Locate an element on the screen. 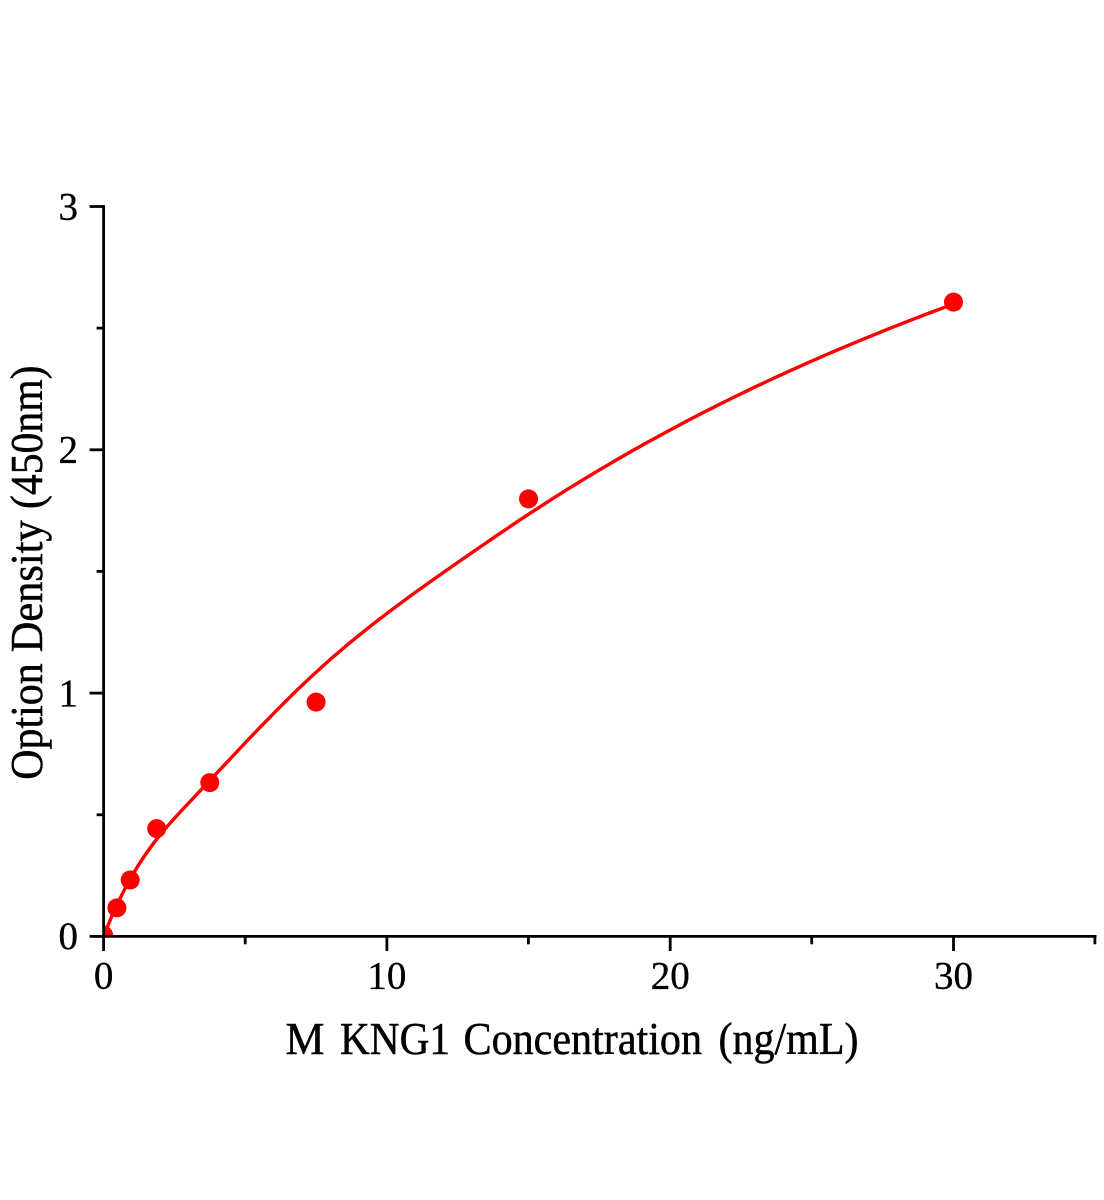 Image resolution: width=1104 pixels, height=1200 pixels. svg-text: (ng/mL) is located at coordinates (789, 1038).